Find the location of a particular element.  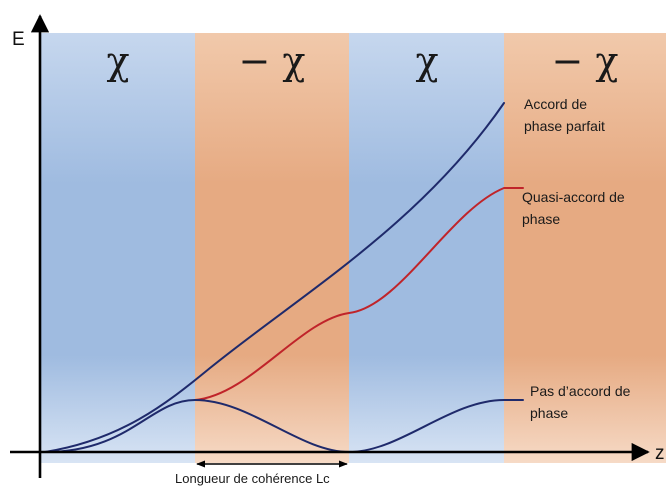

quasi-label-line-2: phase is located at coordinates (541, 219).